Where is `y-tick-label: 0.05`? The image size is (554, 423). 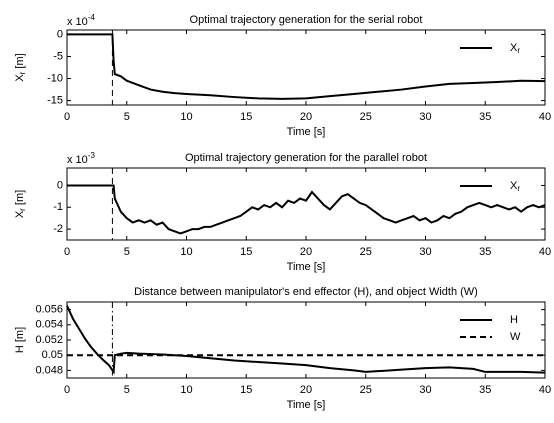 y-tick-label: 0.05 is located at coordinates (52, 355).